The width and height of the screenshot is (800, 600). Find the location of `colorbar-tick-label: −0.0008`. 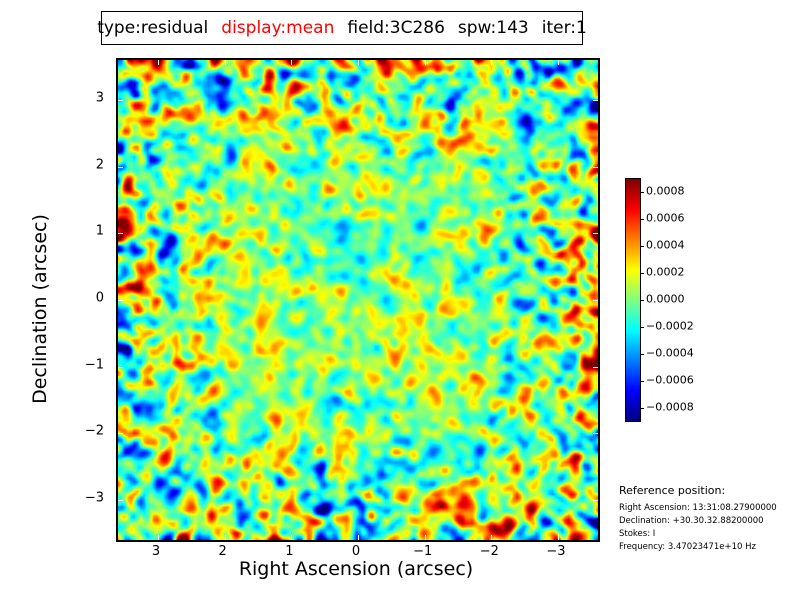

colorbar-tick-label: −0.0008 is located at coordinates (670, 407).